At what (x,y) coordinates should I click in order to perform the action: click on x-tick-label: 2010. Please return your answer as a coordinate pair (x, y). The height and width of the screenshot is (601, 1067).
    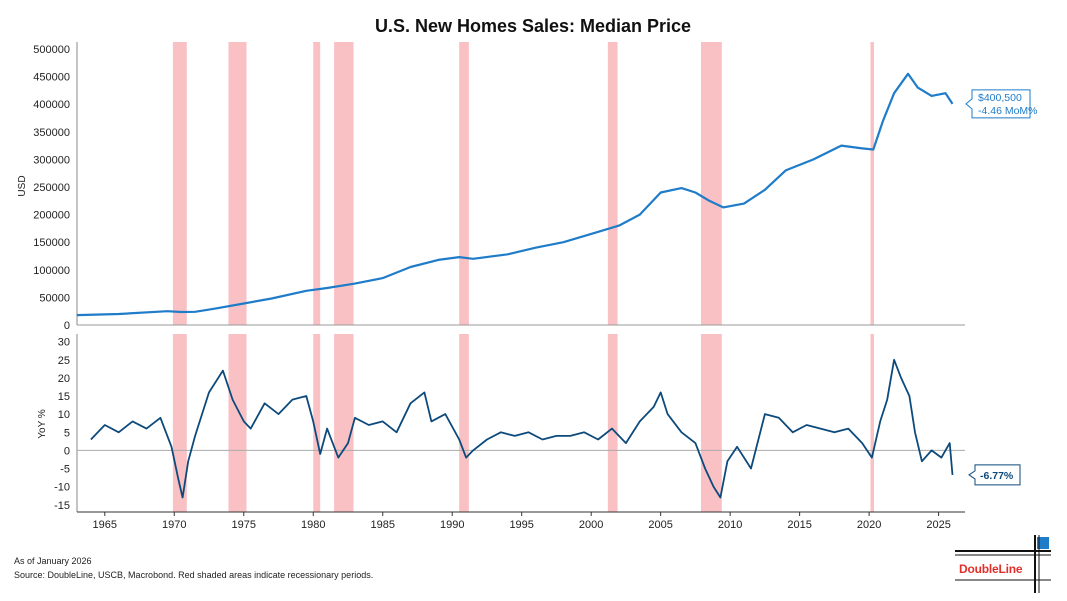
    Looking at the image, I should click on (730, 525).